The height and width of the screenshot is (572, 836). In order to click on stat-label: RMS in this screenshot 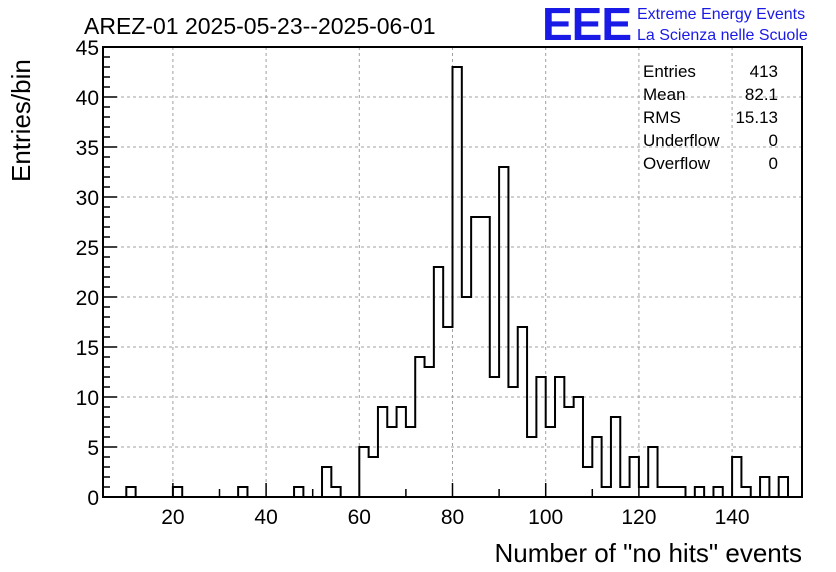, I will do `click(662, 117)`.